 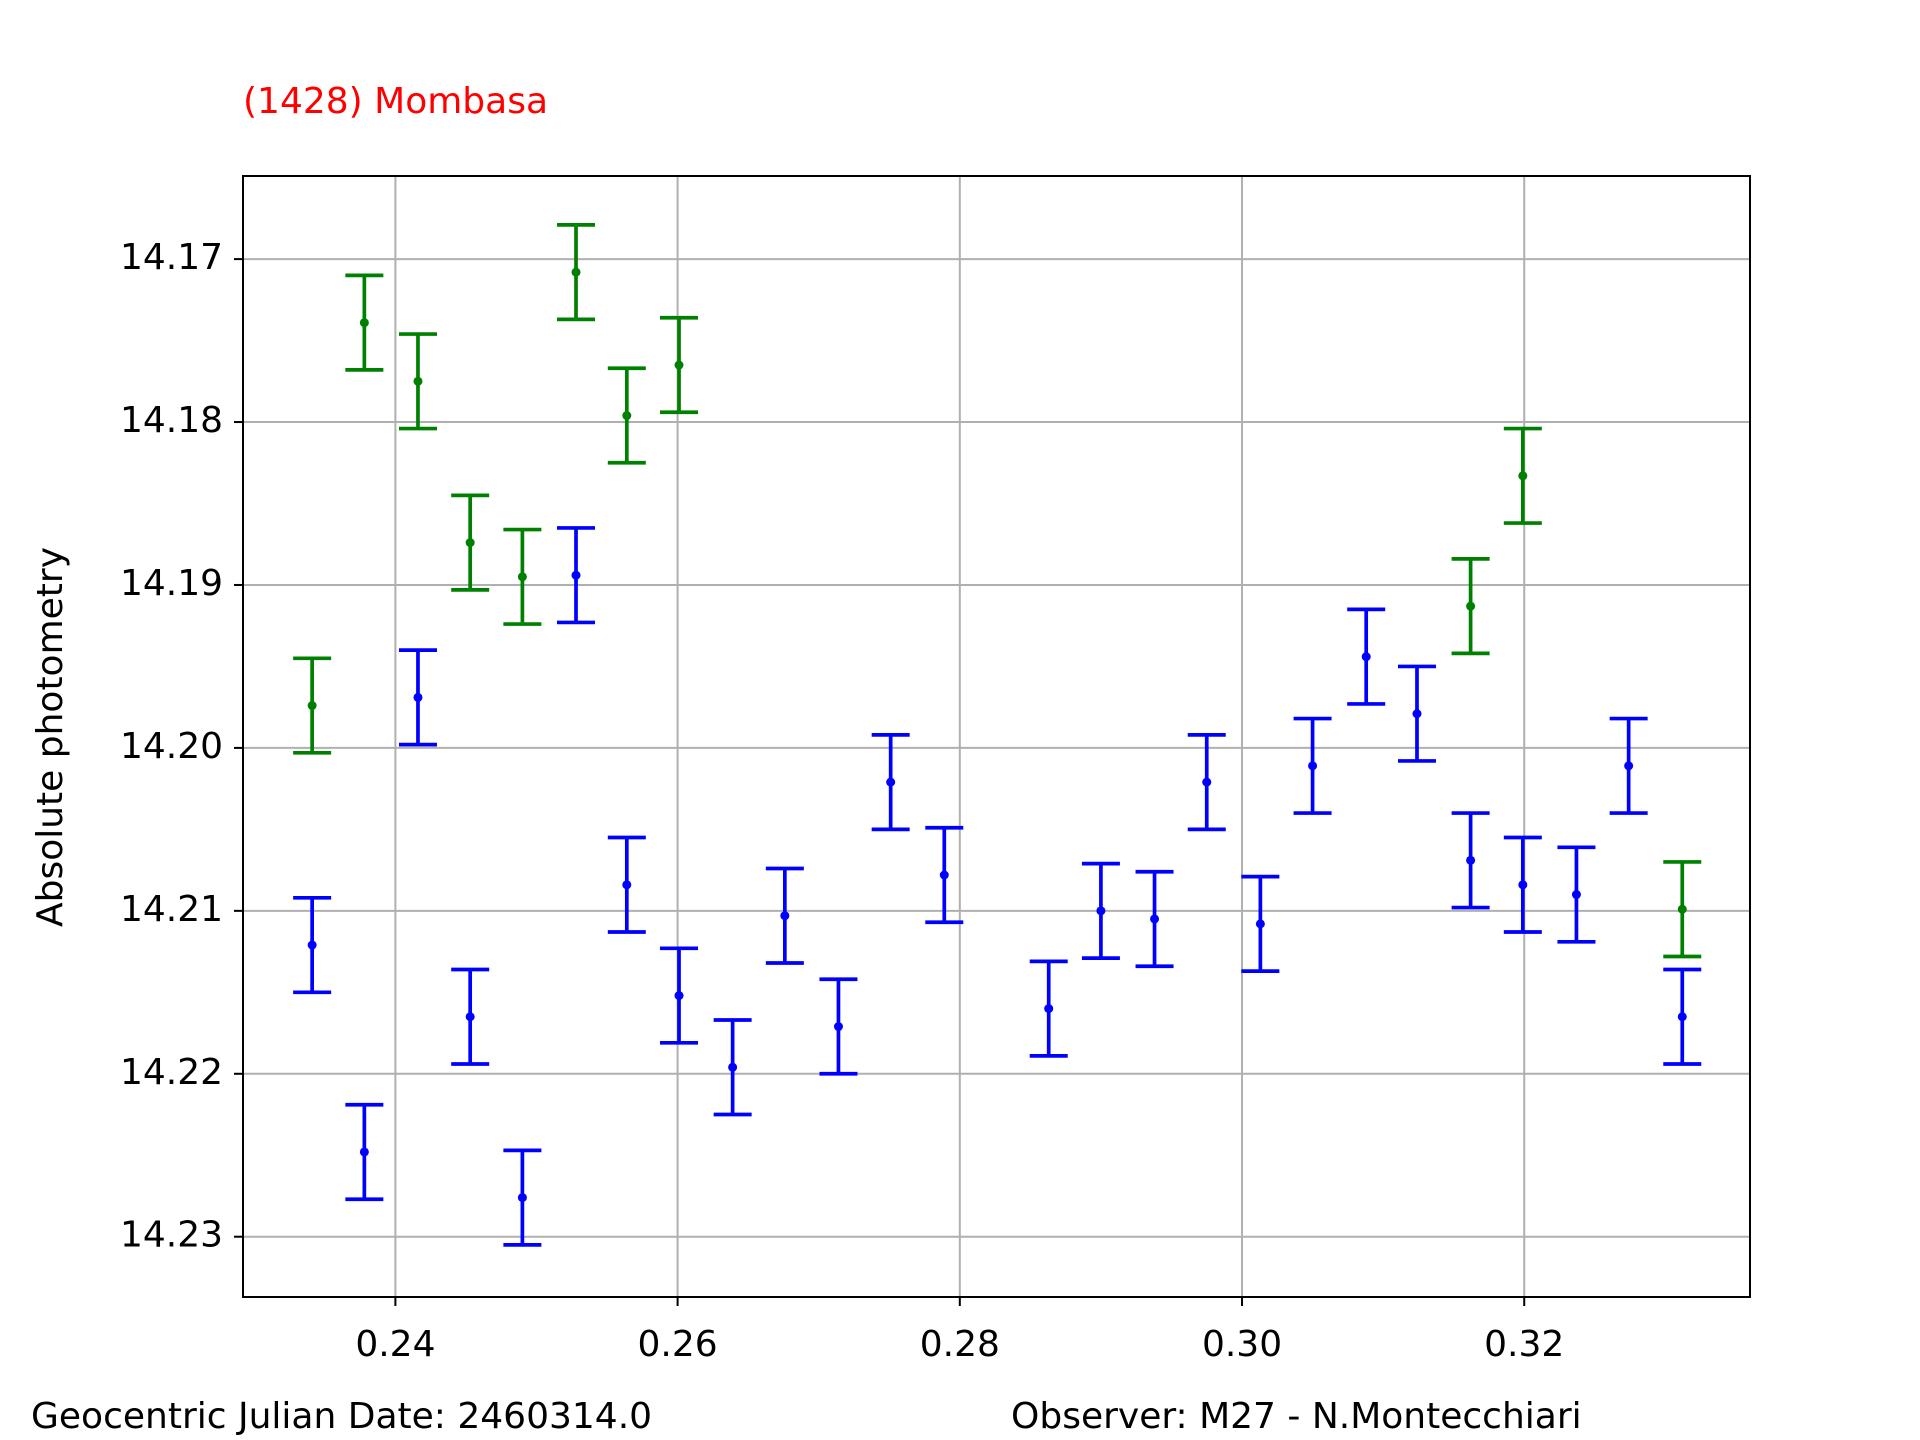 I want to click on y-tick-label: 14.22, so click(x=171, y=1072).